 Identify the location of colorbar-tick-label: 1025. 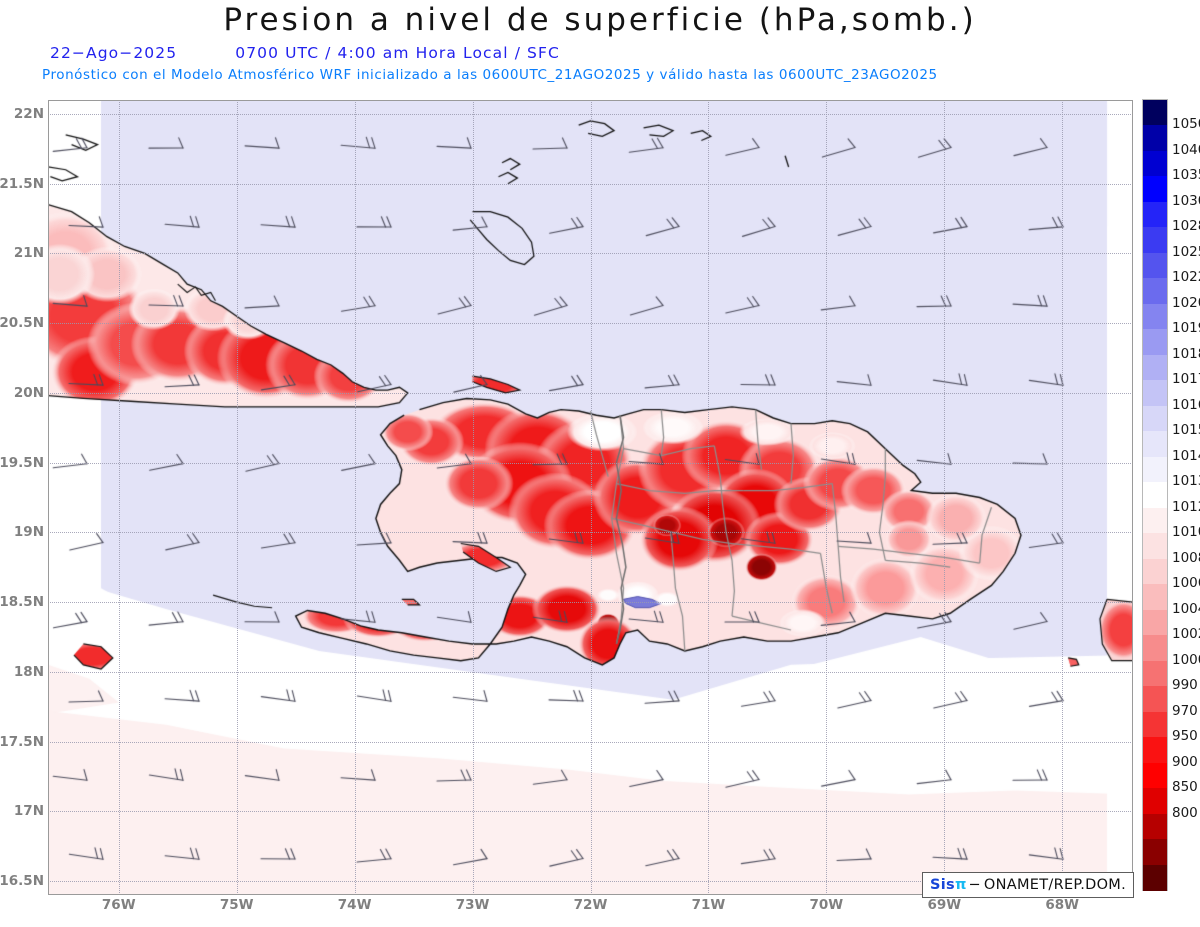
(1186, 251).